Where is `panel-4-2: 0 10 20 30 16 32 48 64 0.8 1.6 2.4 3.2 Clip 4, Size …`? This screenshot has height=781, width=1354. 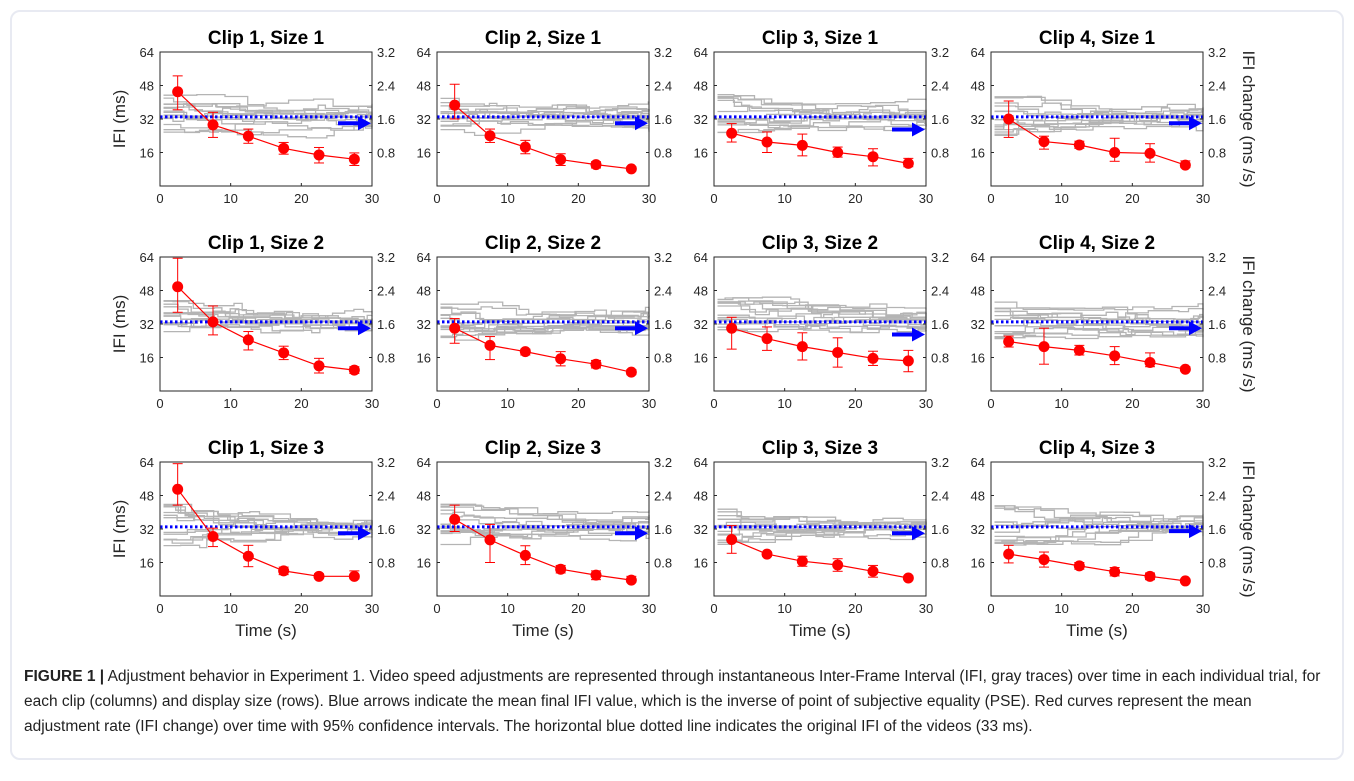
panel-4-2: 0 10 20 30 16 32 48 64 0.8 1.6 2.4 3.2 Clip 4, Size … is located at coordinates (1114, 322).